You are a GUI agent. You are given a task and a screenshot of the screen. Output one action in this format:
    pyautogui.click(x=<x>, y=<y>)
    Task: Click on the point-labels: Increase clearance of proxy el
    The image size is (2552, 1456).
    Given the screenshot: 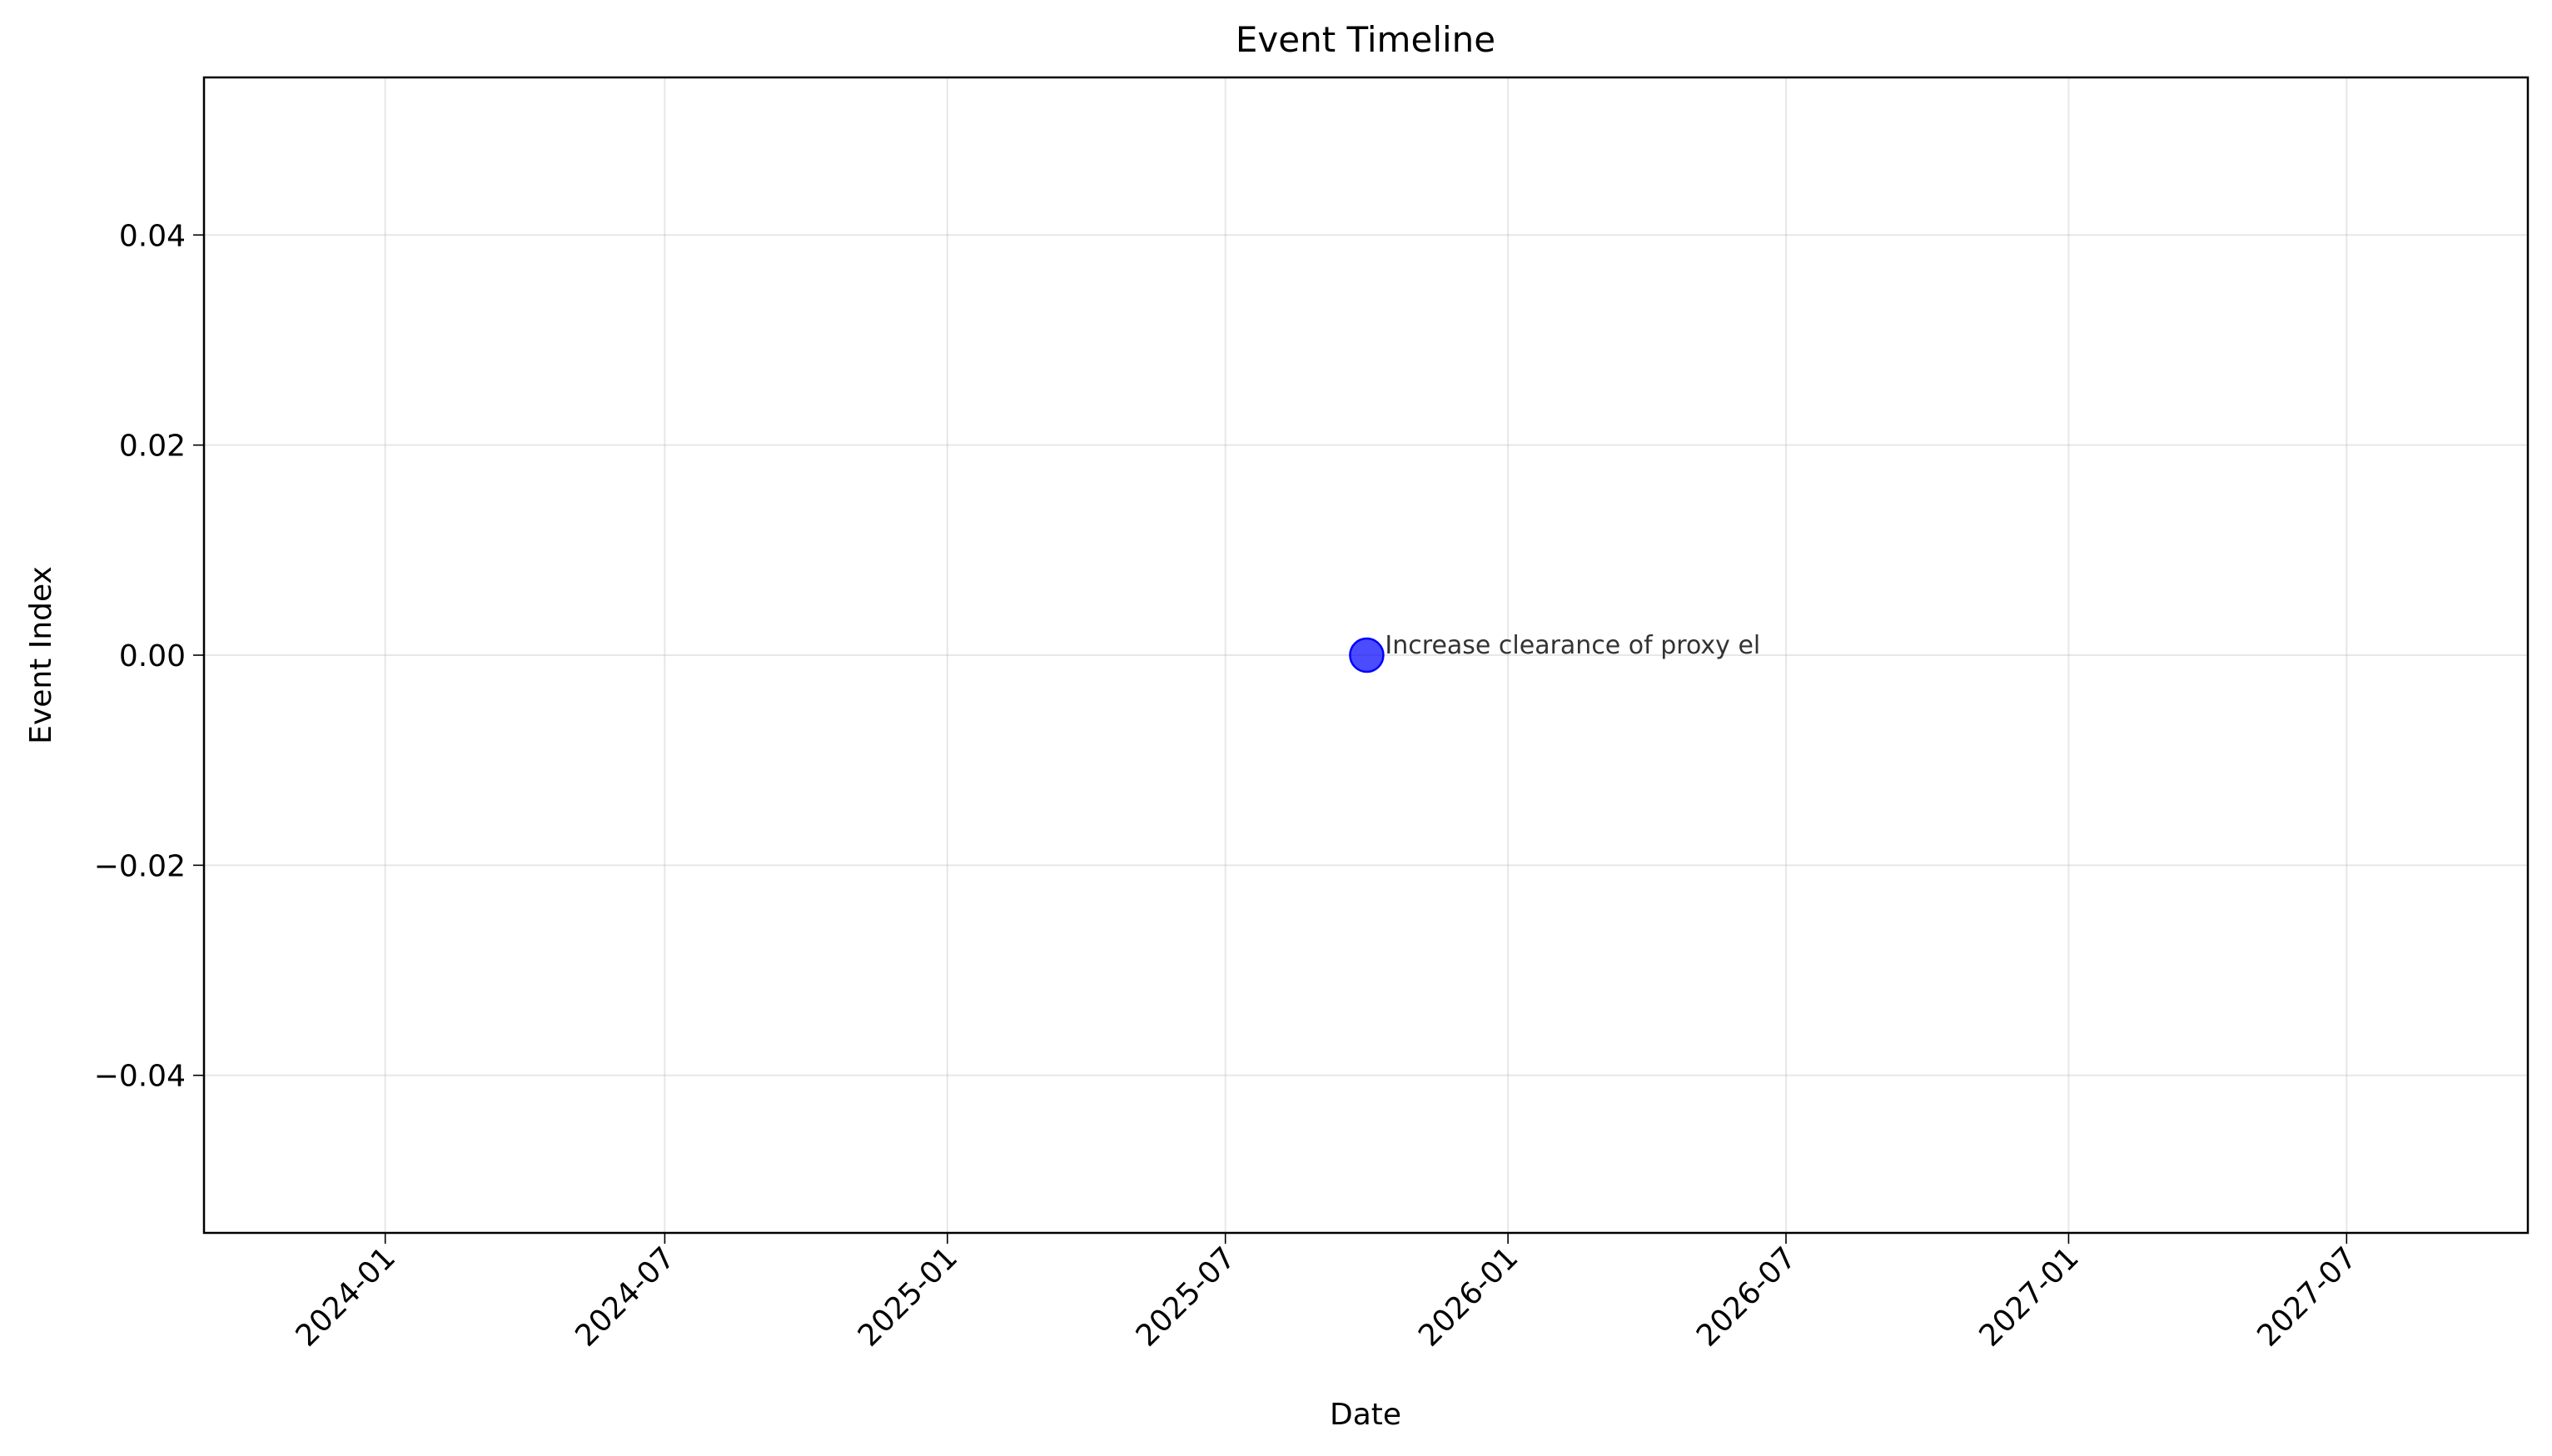 What is the action you would take?
    pyautogui.click(x=1572, y=645)
    